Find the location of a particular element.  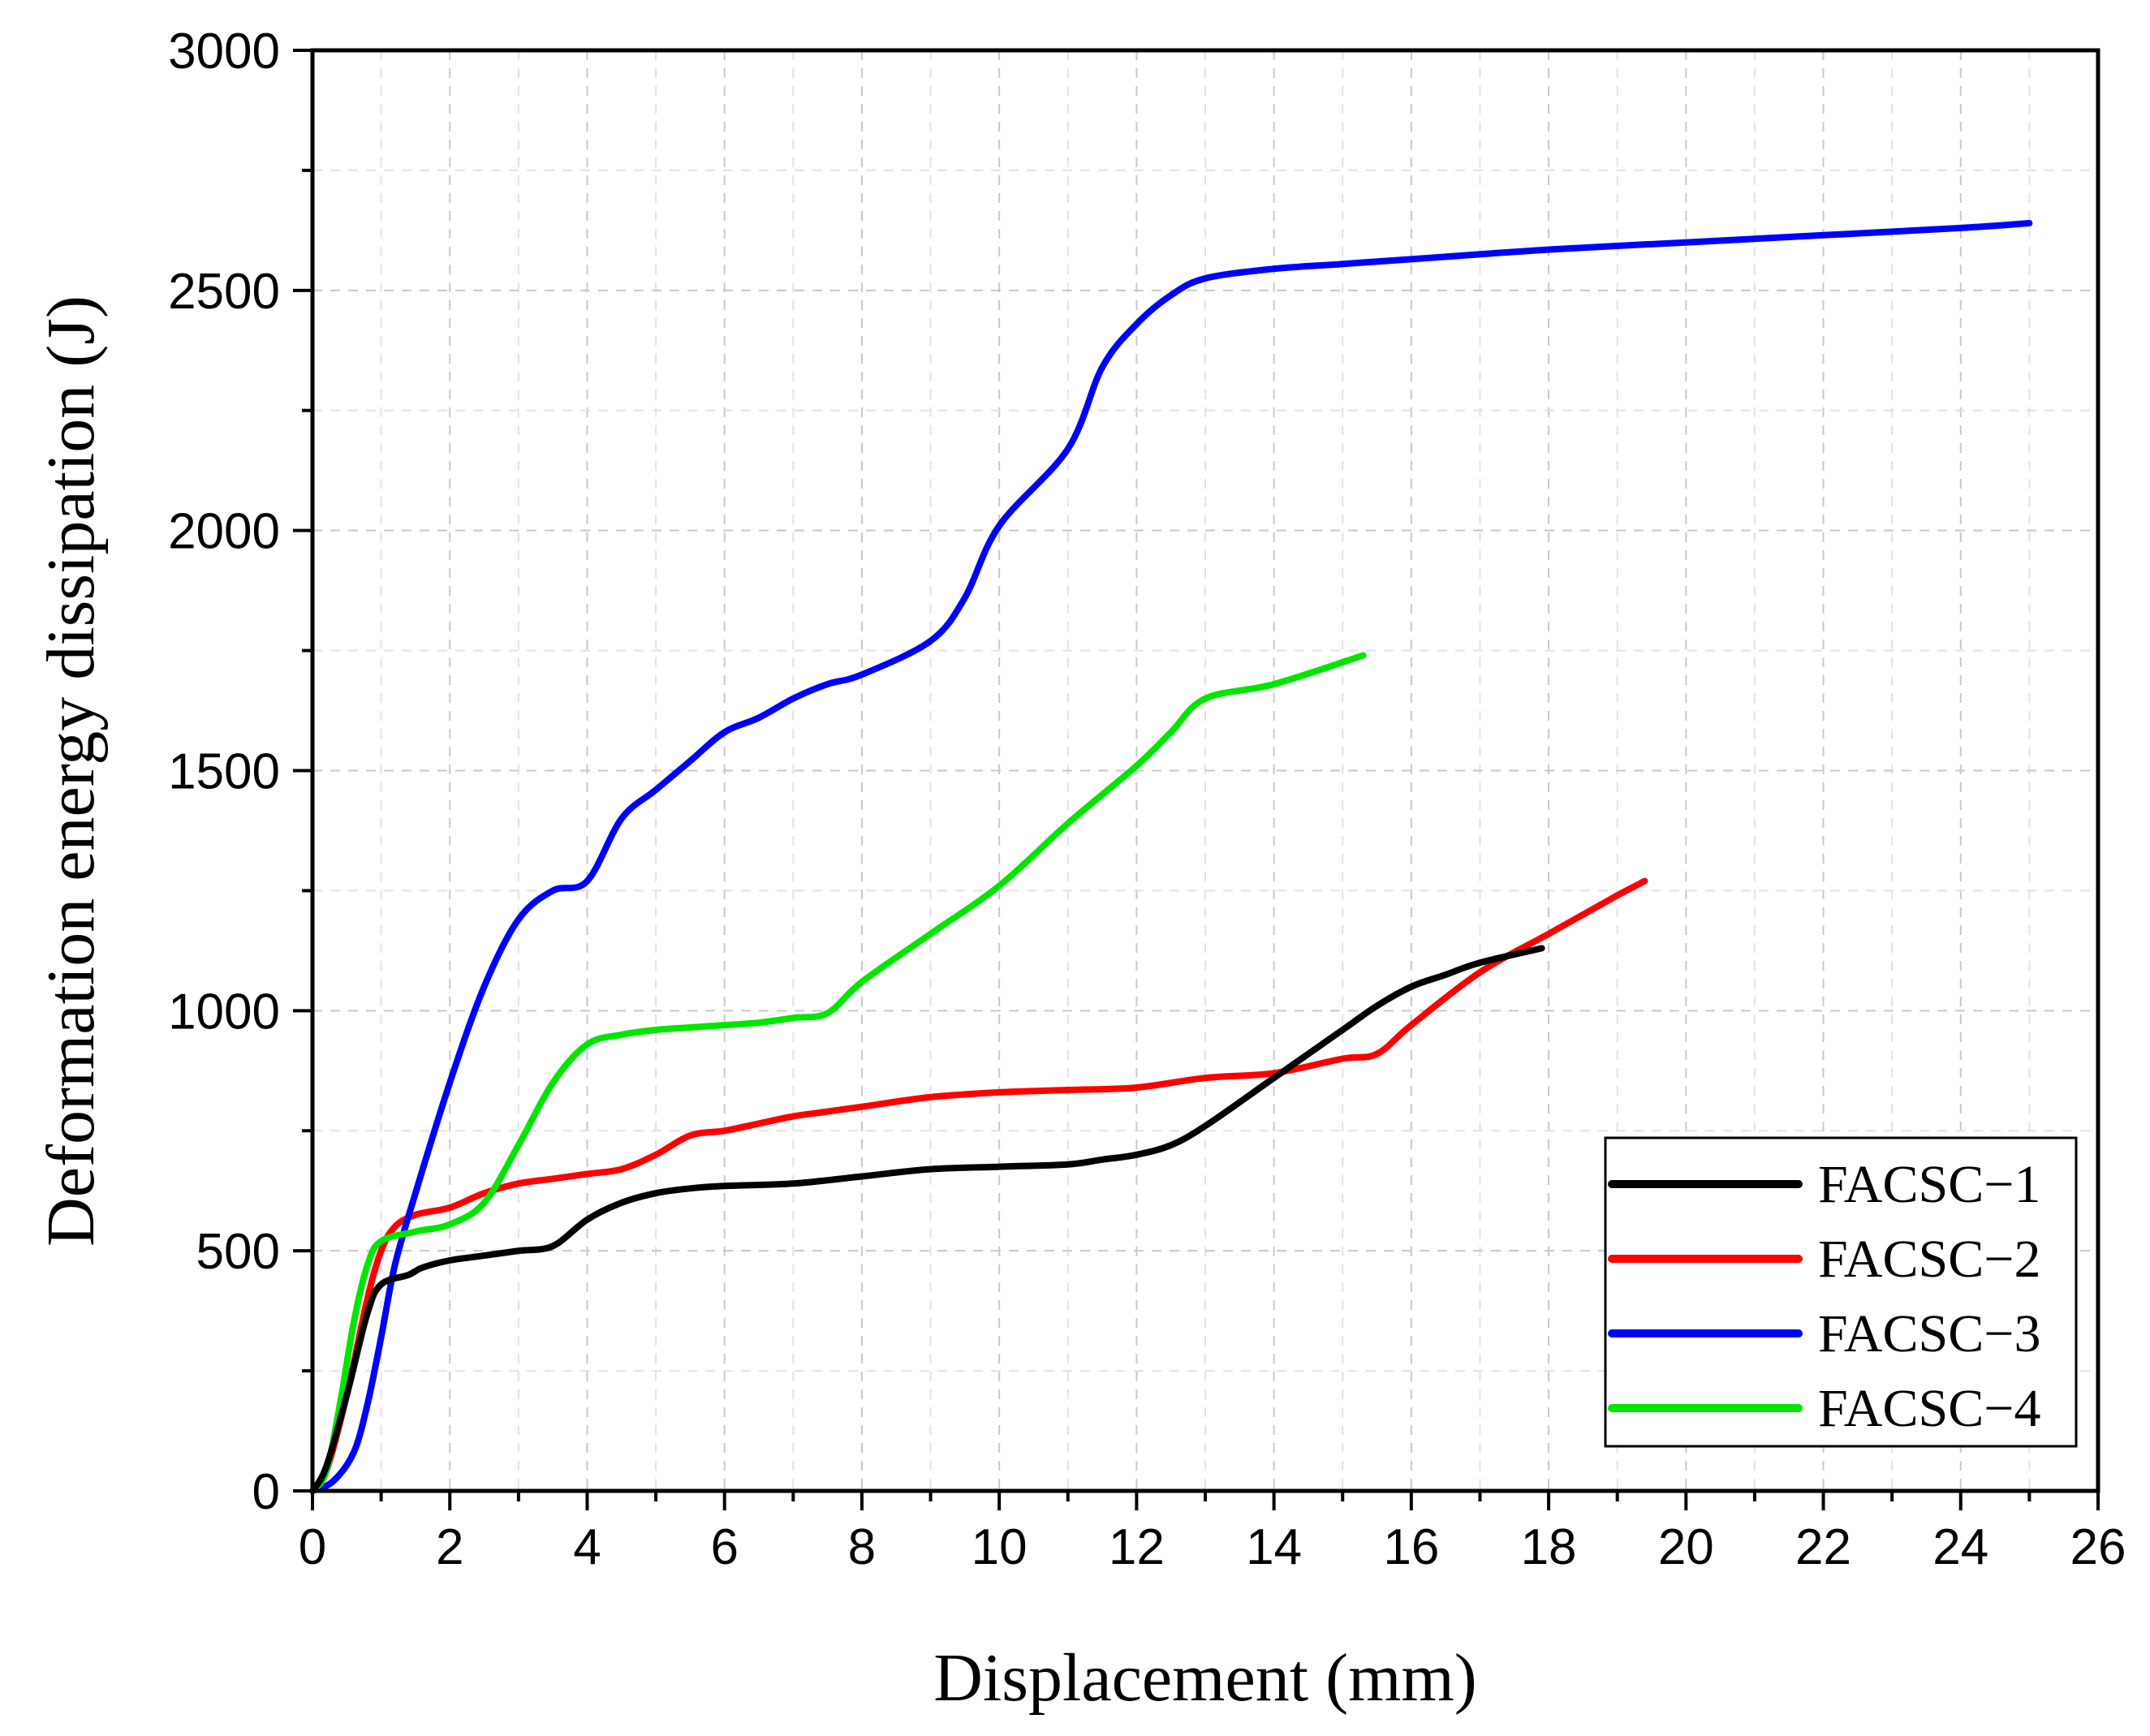

legend-label-1: FACSC−1 is located at coordinates (1929, 1185).